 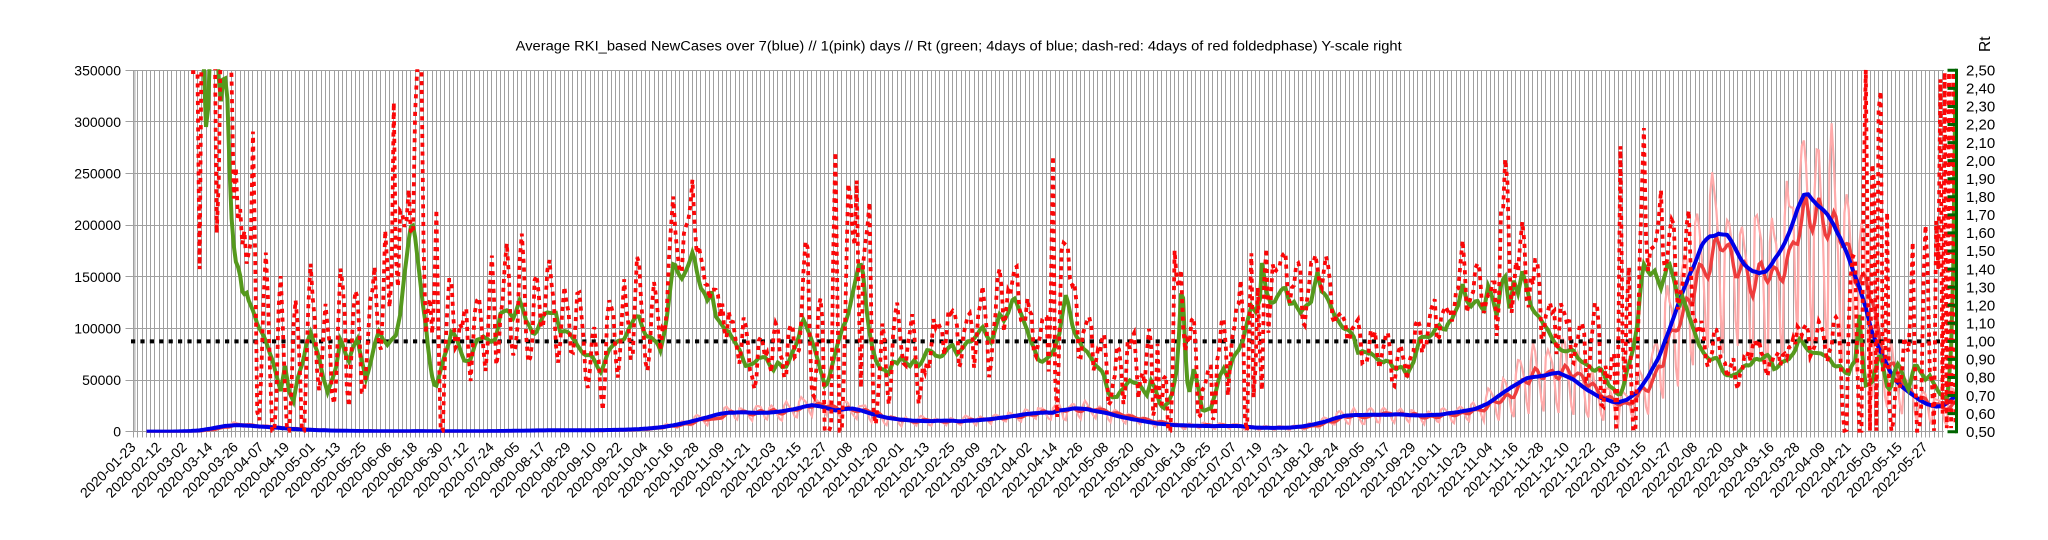 What do you see at coordinates (1980, 269) in the screenshot?
I see `svg-text: 1,40` at bounding box center [1980, 269].